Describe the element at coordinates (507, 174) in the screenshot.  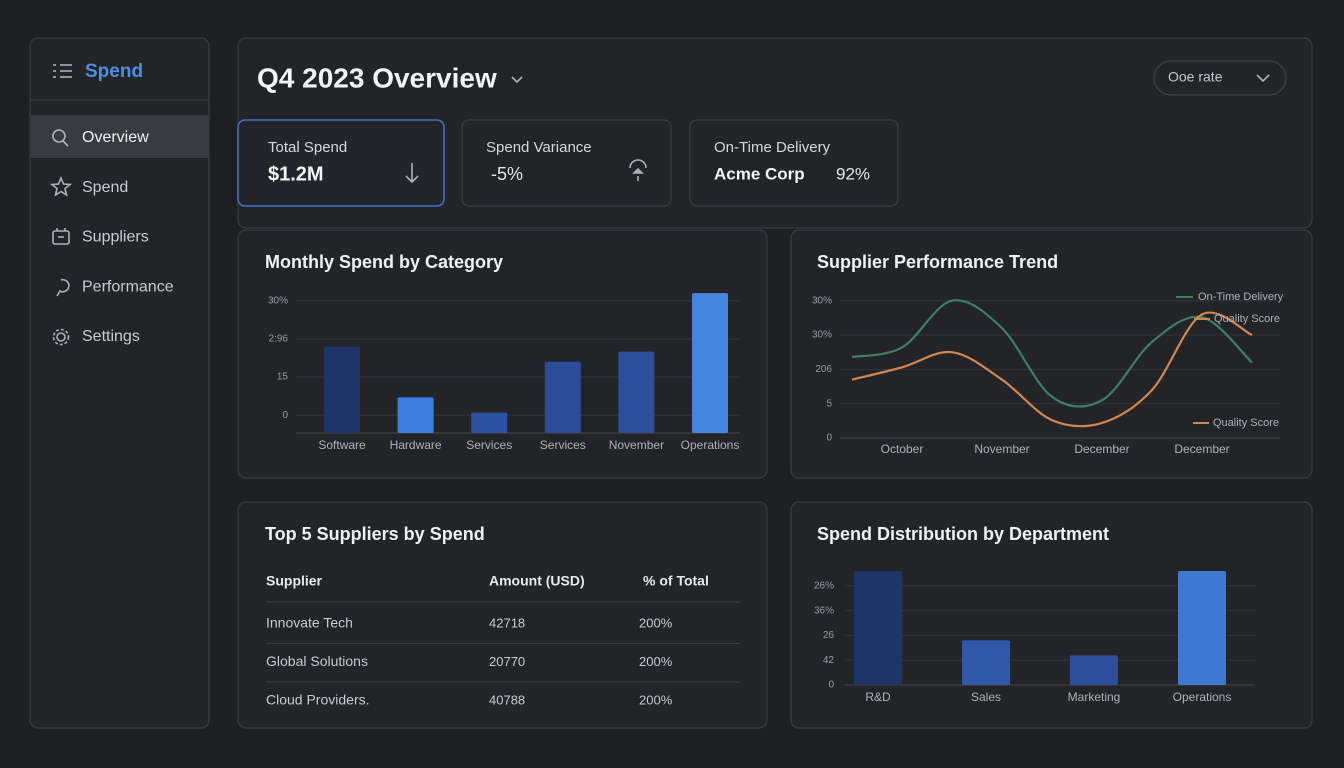
I see `kpi-value: -5%` at that location.